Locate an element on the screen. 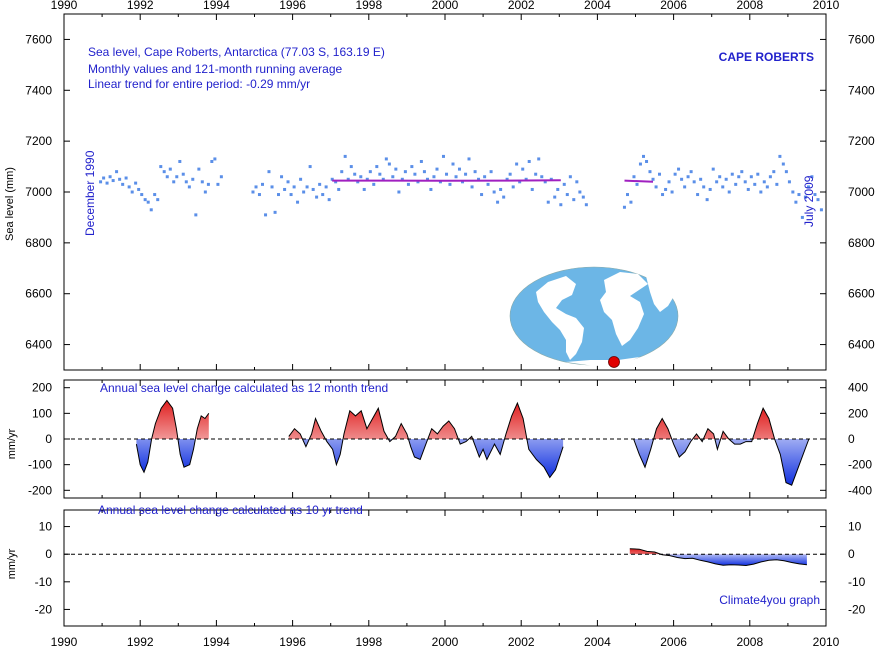 The height and width of the screenshot is (649, 880). panel1-y-right-tick-label: 7200 is located at coordinates (861, 141).